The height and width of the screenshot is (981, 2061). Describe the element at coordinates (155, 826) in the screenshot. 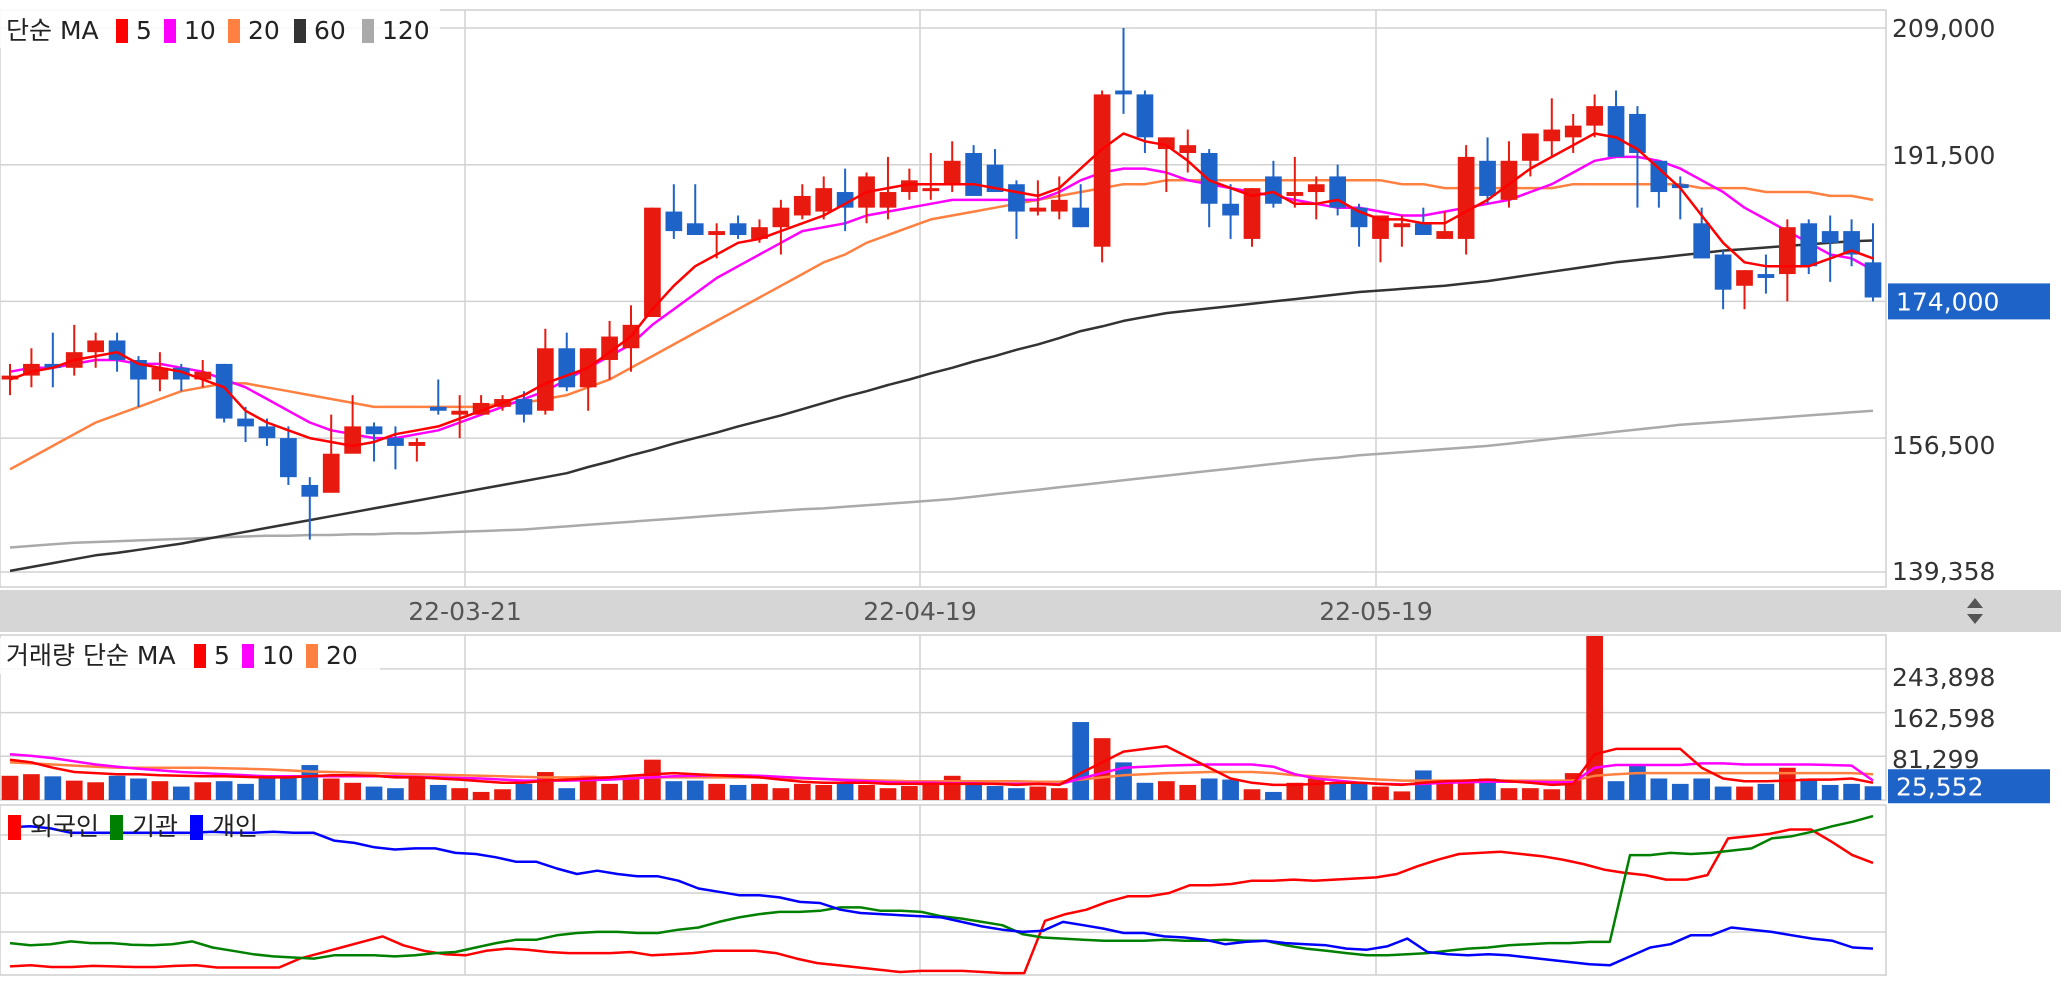

I see `legend-label: 기관` at that location.